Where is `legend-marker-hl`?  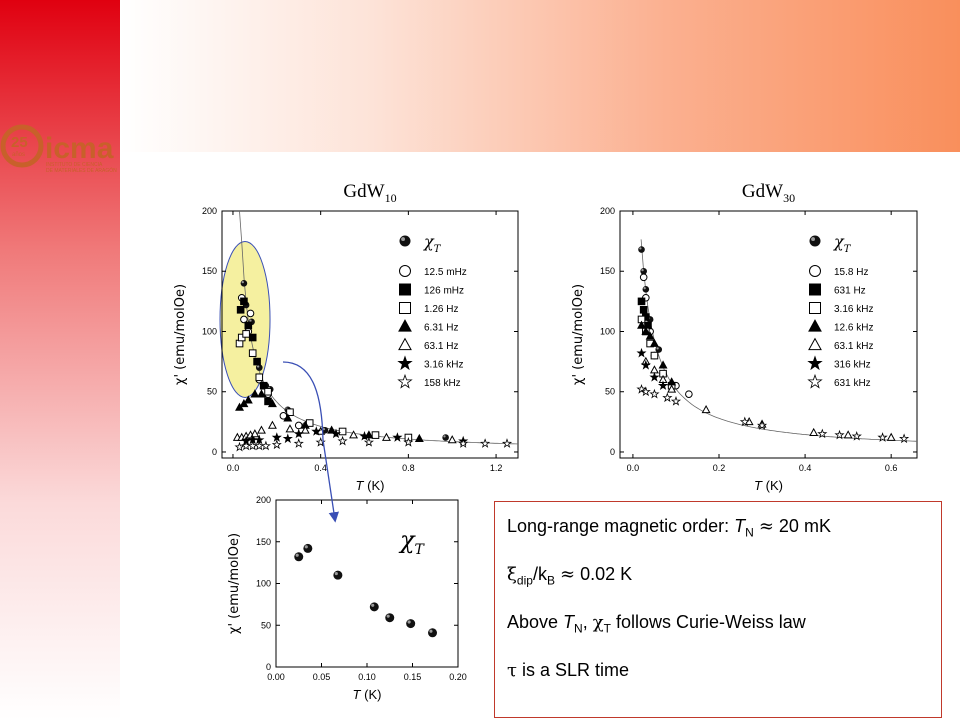
legend-marker-hl is located at coordinates (403, 239).